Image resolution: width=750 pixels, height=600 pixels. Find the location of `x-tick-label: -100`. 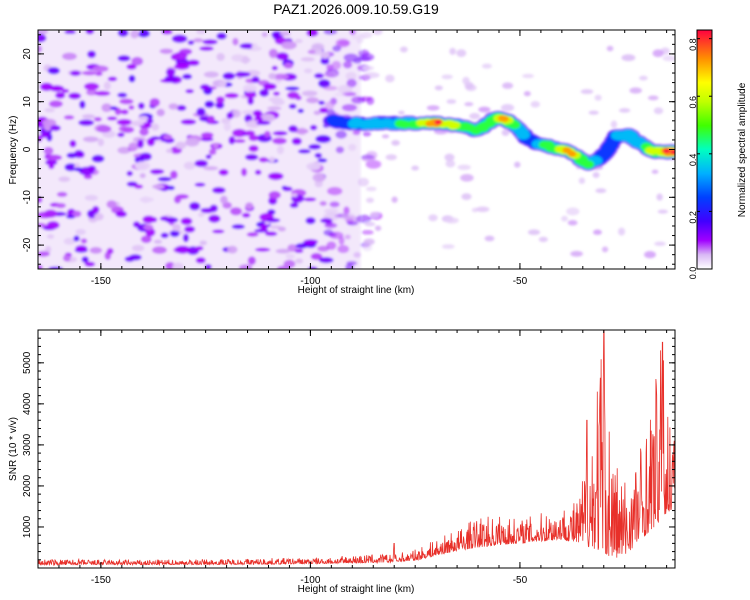

x-tick-label: -100 is located at coordinates (310, 580).